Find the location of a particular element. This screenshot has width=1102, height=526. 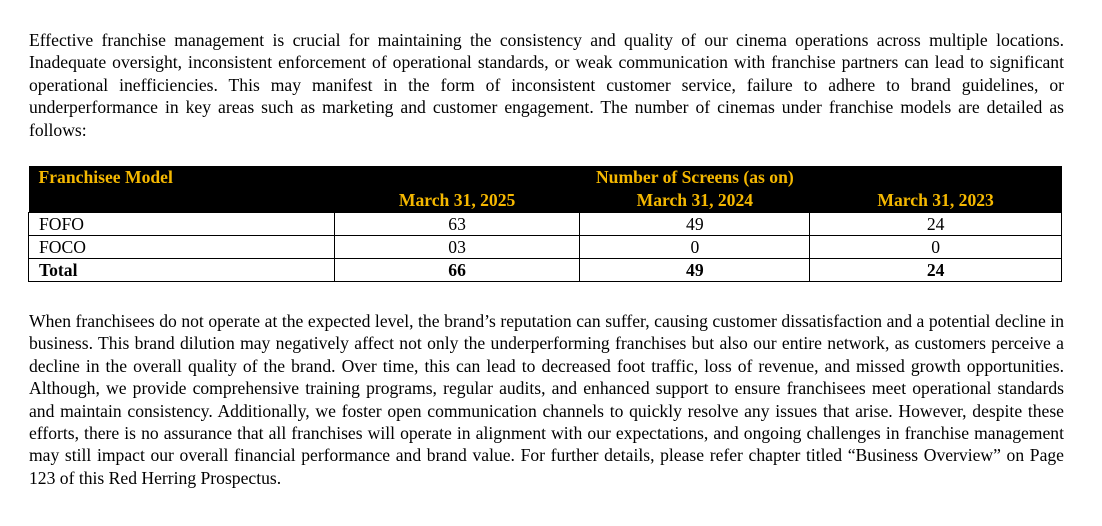

cell: 63 is located at coordinates (457, 224).